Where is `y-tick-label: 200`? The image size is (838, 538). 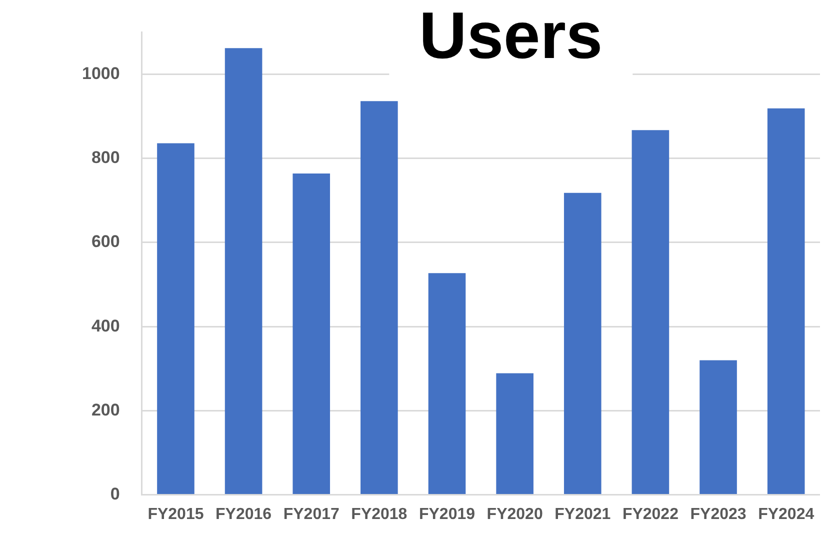
y-tick-label: 200 is located at coordinates (105, 410).